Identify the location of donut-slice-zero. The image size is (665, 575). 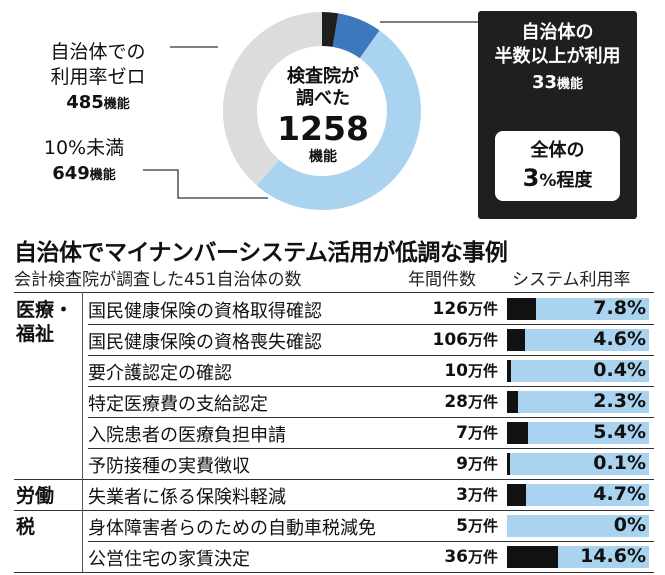
(273, 99).